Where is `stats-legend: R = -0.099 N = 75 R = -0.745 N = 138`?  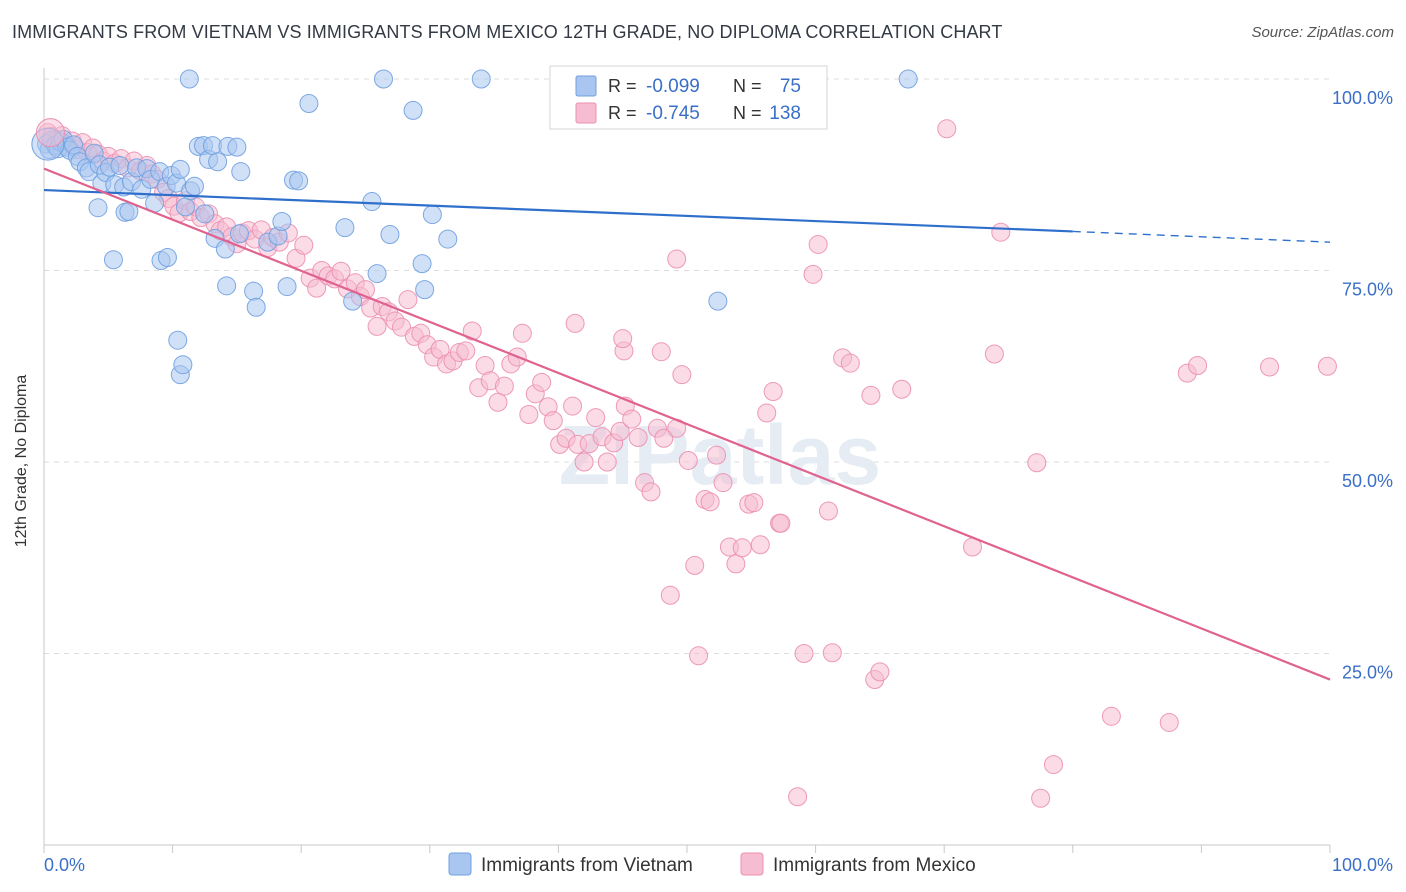
stats-legend: R = -0.099 N = 75 R = -0.745 N = 138 is located at coordinates (688, 97).